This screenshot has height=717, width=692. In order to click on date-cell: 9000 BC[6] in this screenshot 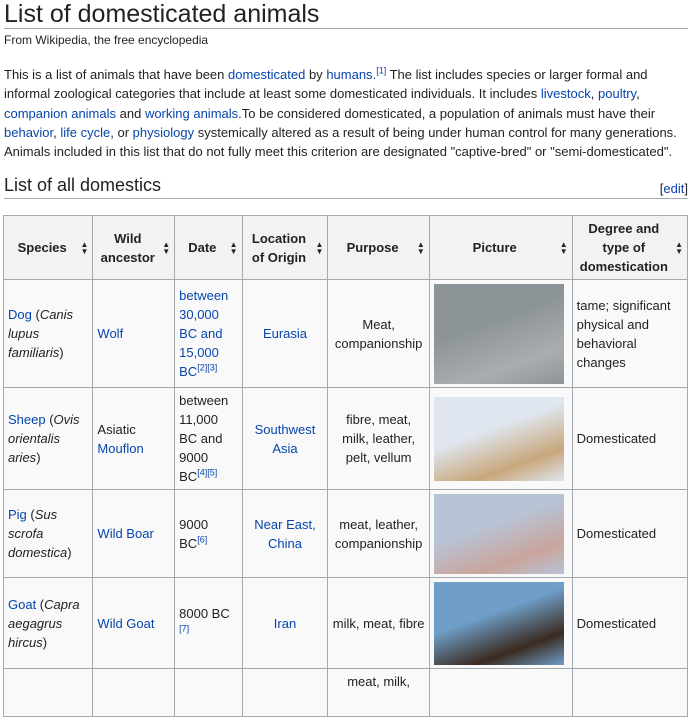, I will do `click(208, 534)`.